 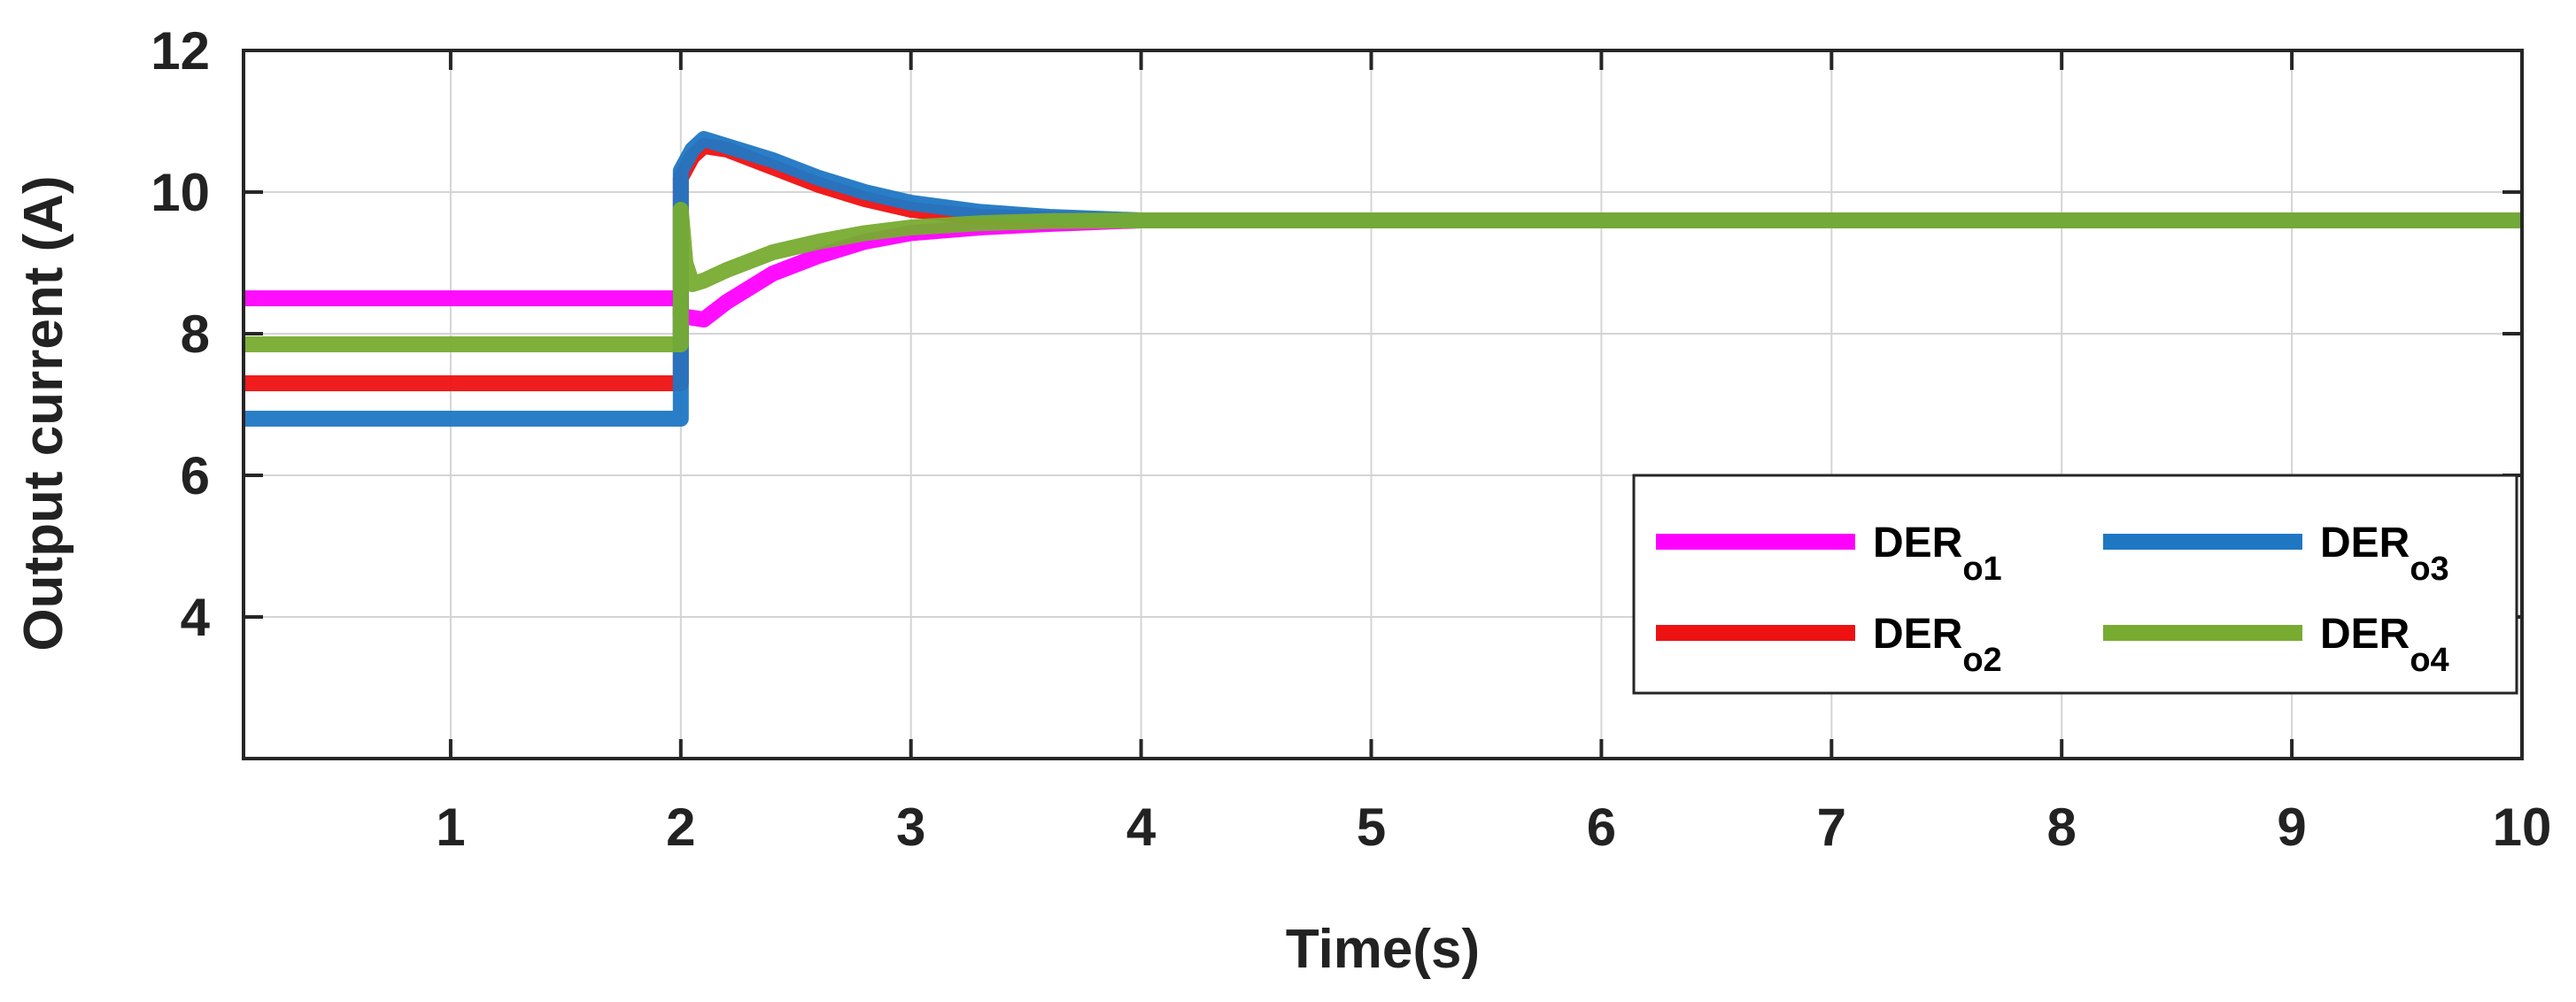 I want to click on series-line-o4, so click(x=1383, y=277).